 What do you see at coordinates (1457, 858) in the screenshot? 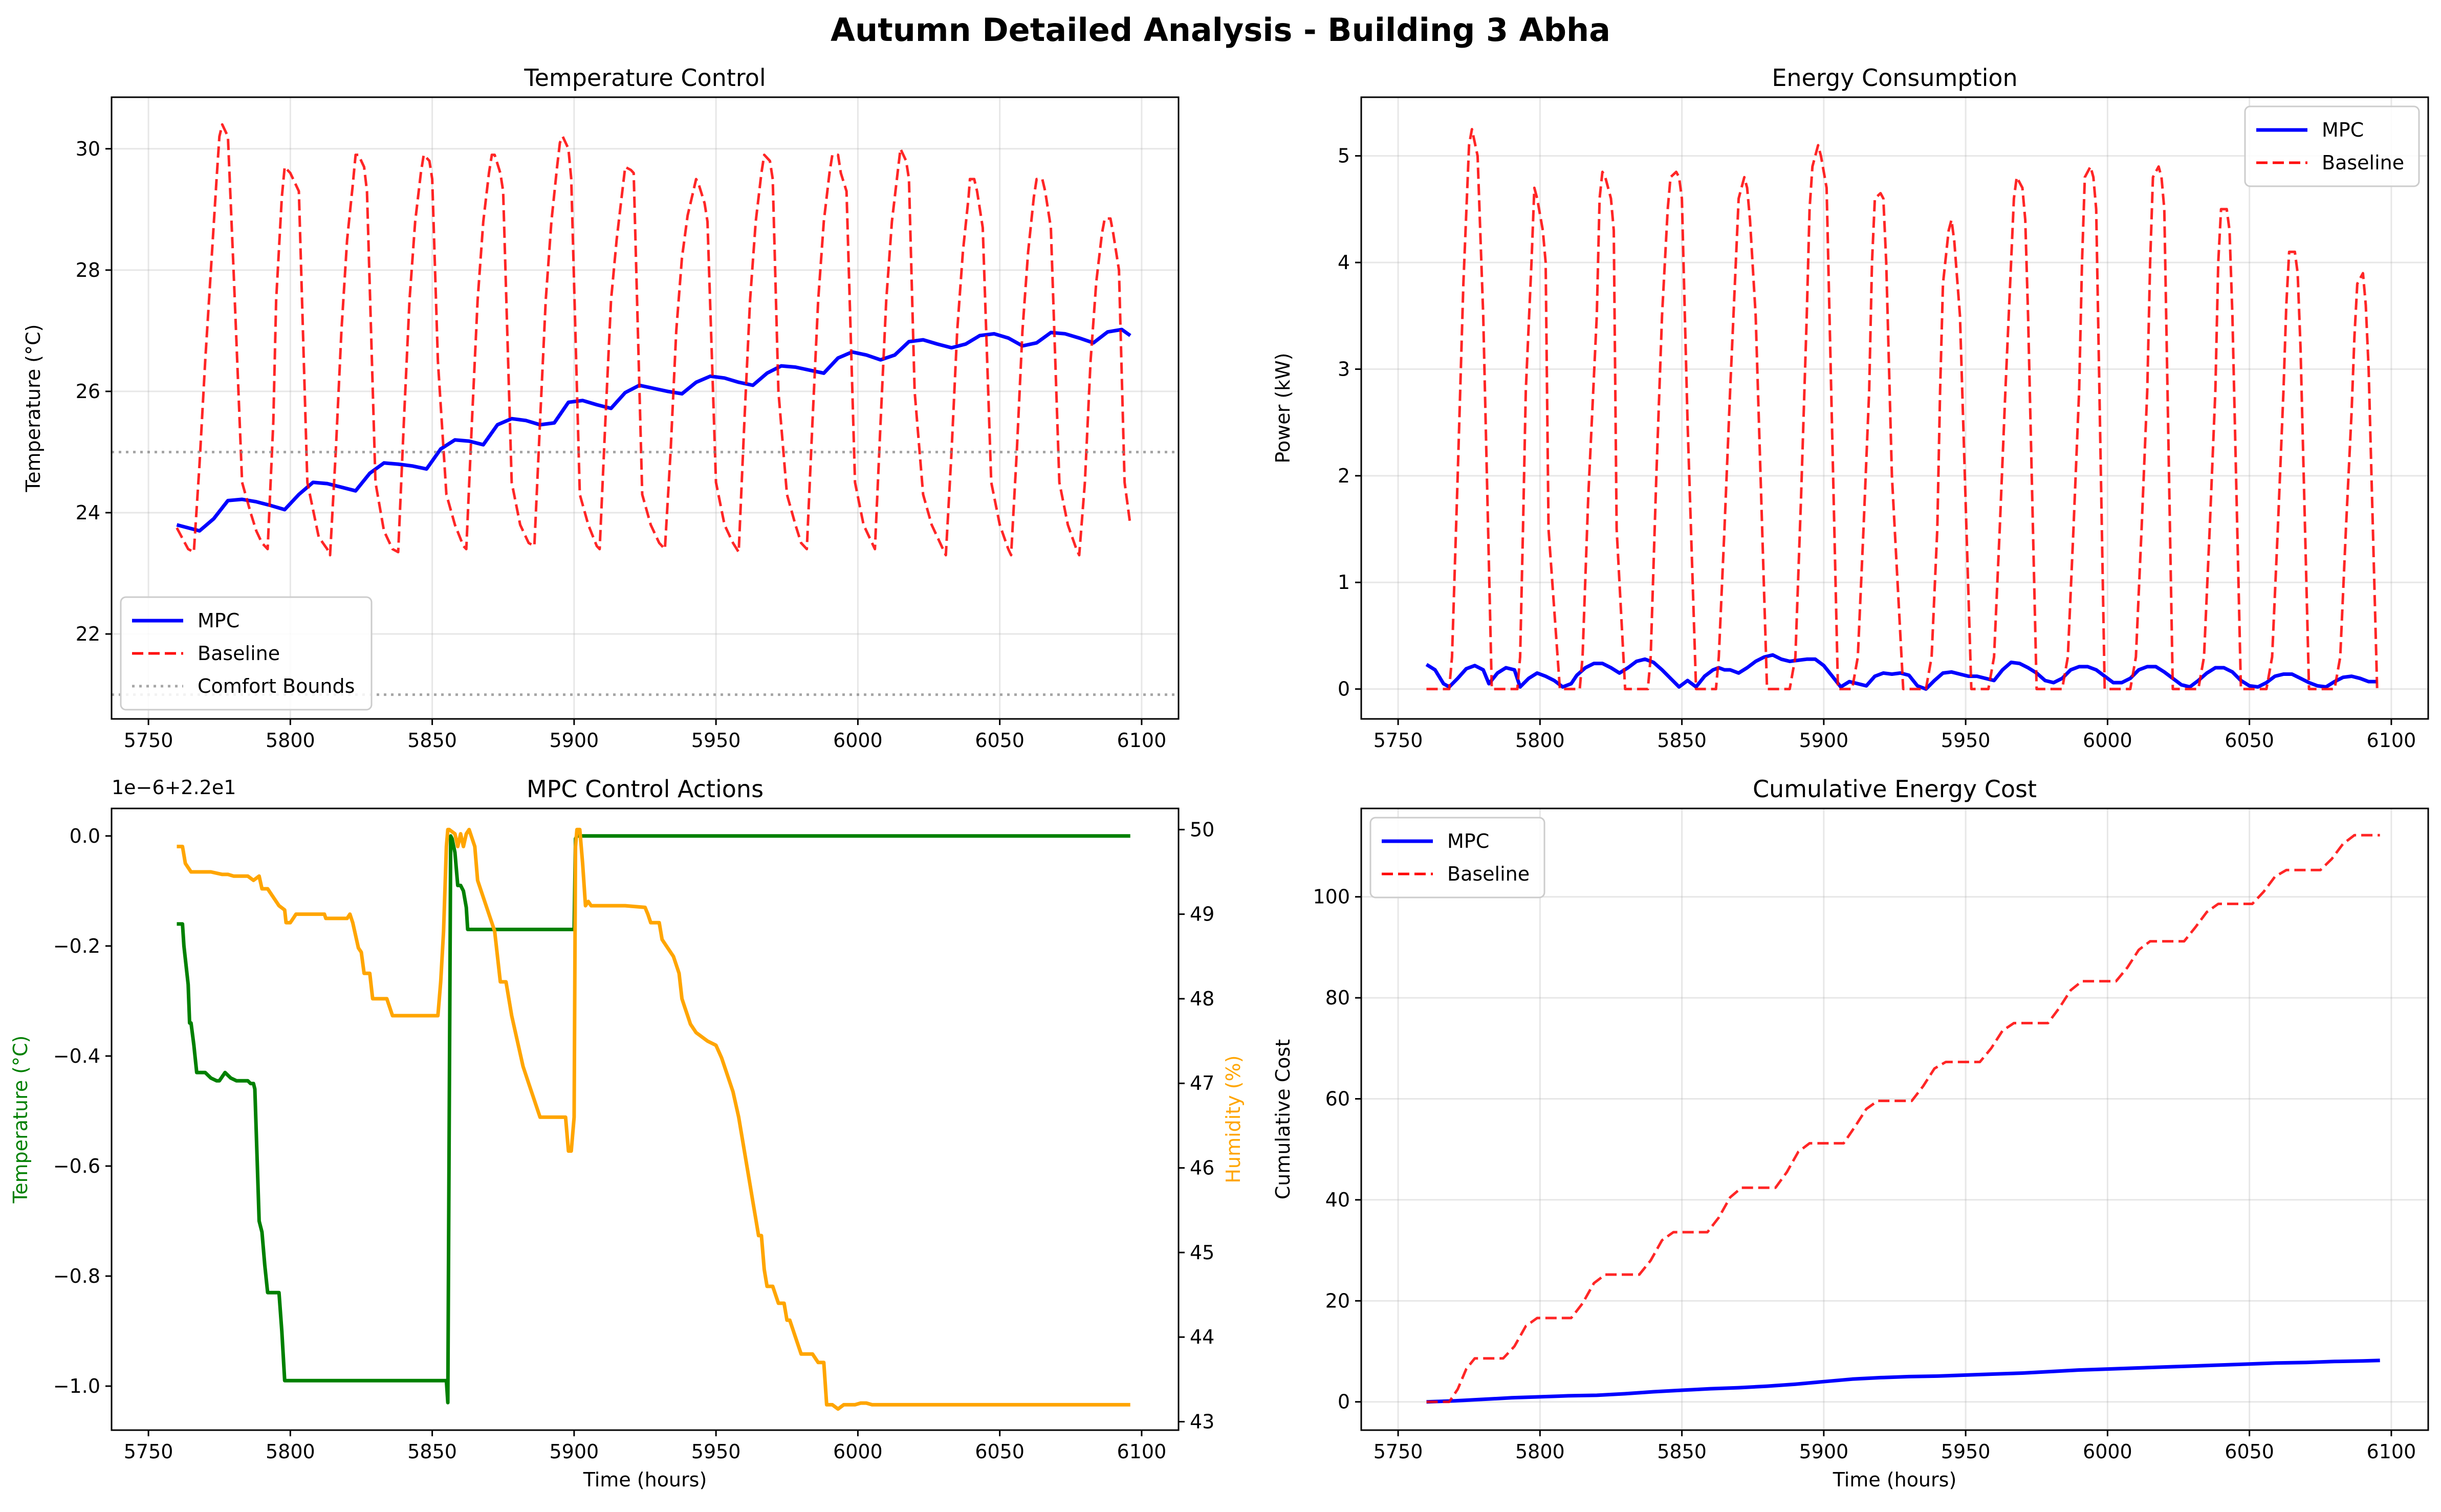
I see `legend: MPC Baseline` at bounding box center [1457, 858].